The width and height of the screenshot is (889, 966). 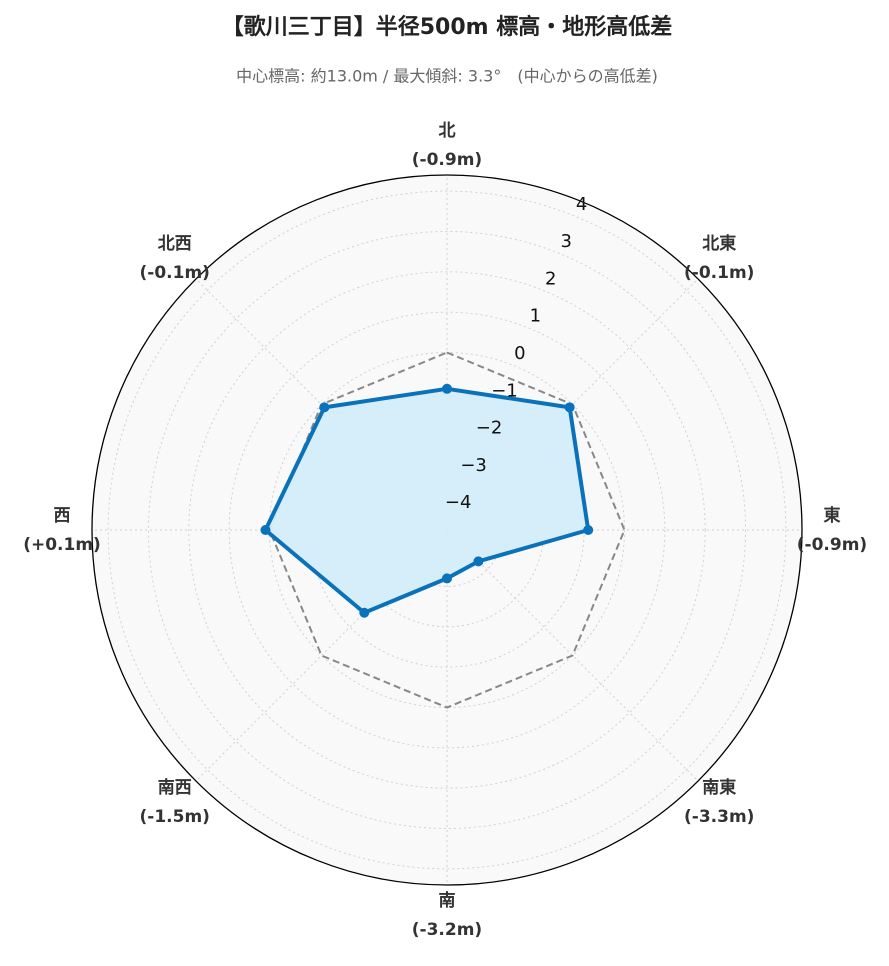 I want to click on r-tick-label: 0, so click(x=519, y=353).